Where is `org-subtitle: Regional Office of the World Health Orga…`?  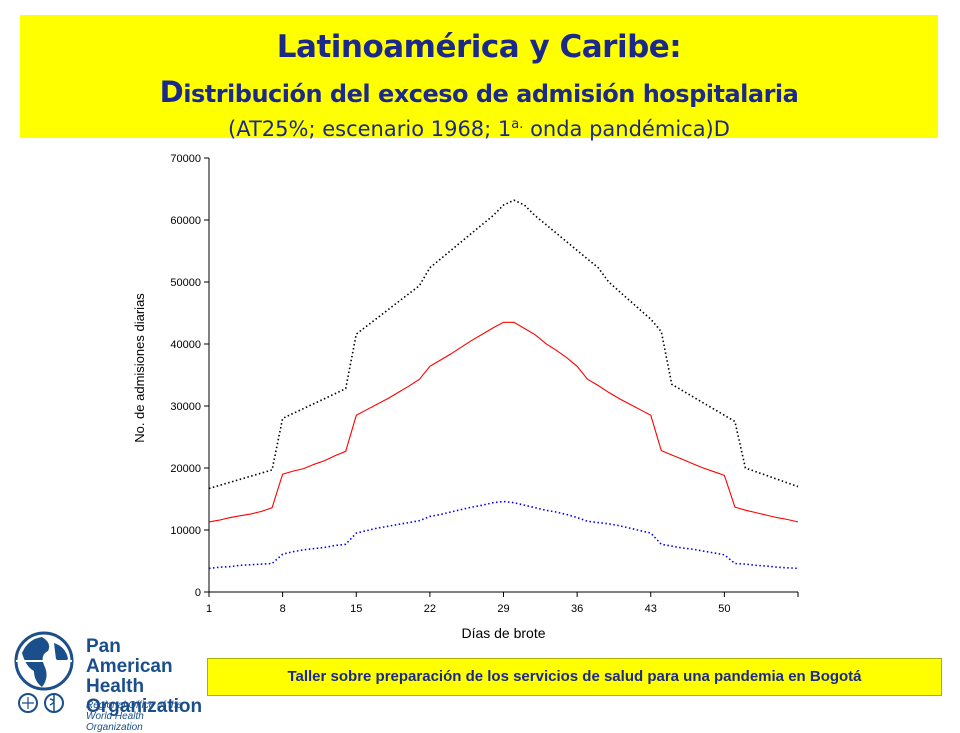
org-subtitle: Regional Office of the World Health Orga… is located at coordinates (144, 716).